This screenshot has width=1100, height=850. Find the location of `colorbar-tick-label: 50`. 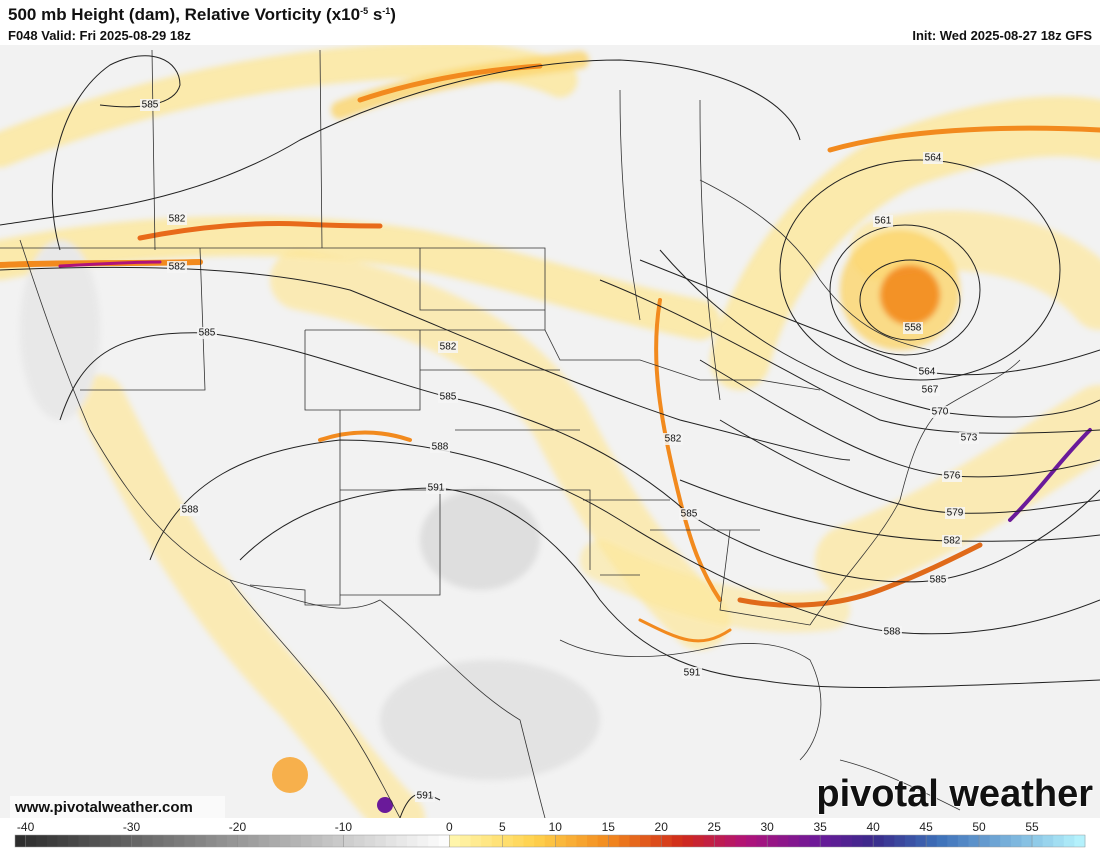

colorbar-tick-label: 50 is located at coordinates (979, 827).